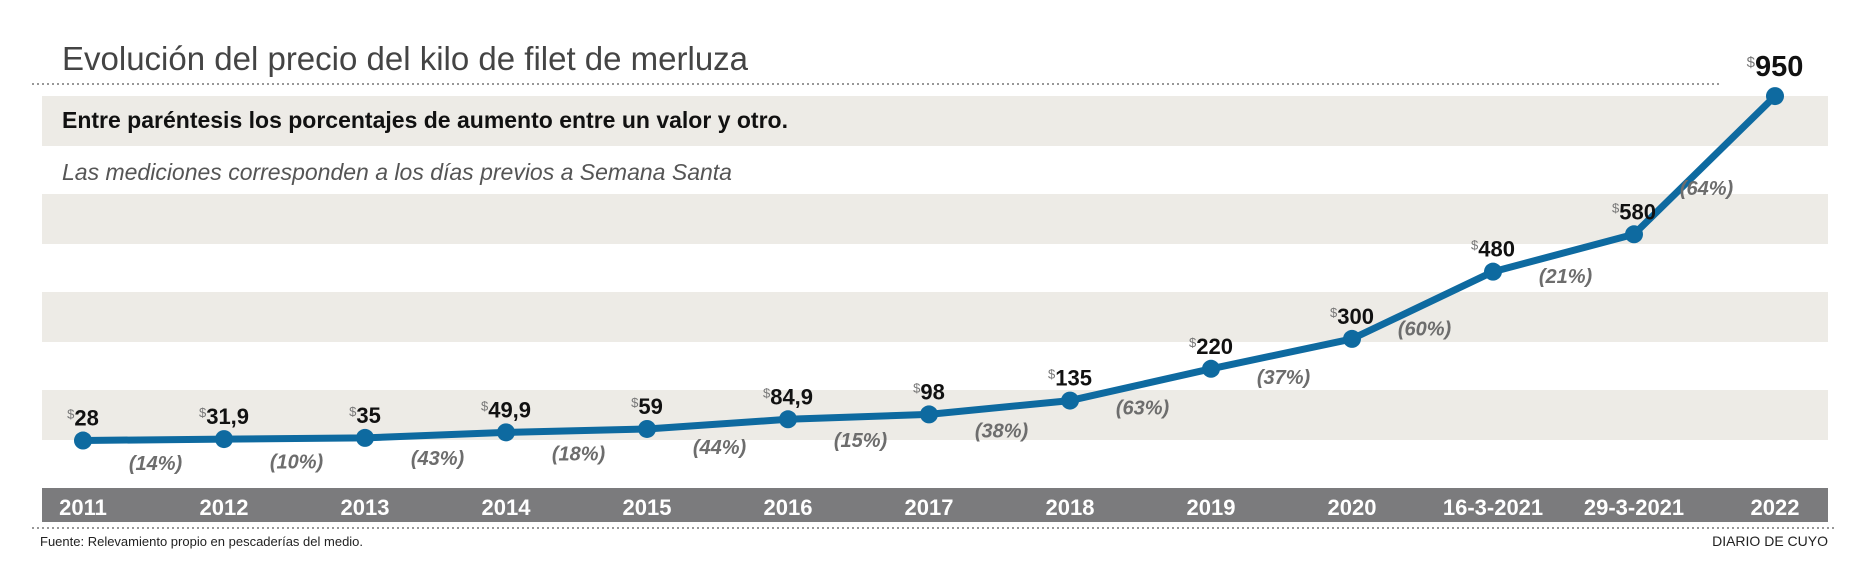 The height and width of the screenshot is (588, 1868). What do you see at coordinates (1566, 277) in the screenshot?
I see `percent-label: (21%)` at bounding box center [1566, 277].